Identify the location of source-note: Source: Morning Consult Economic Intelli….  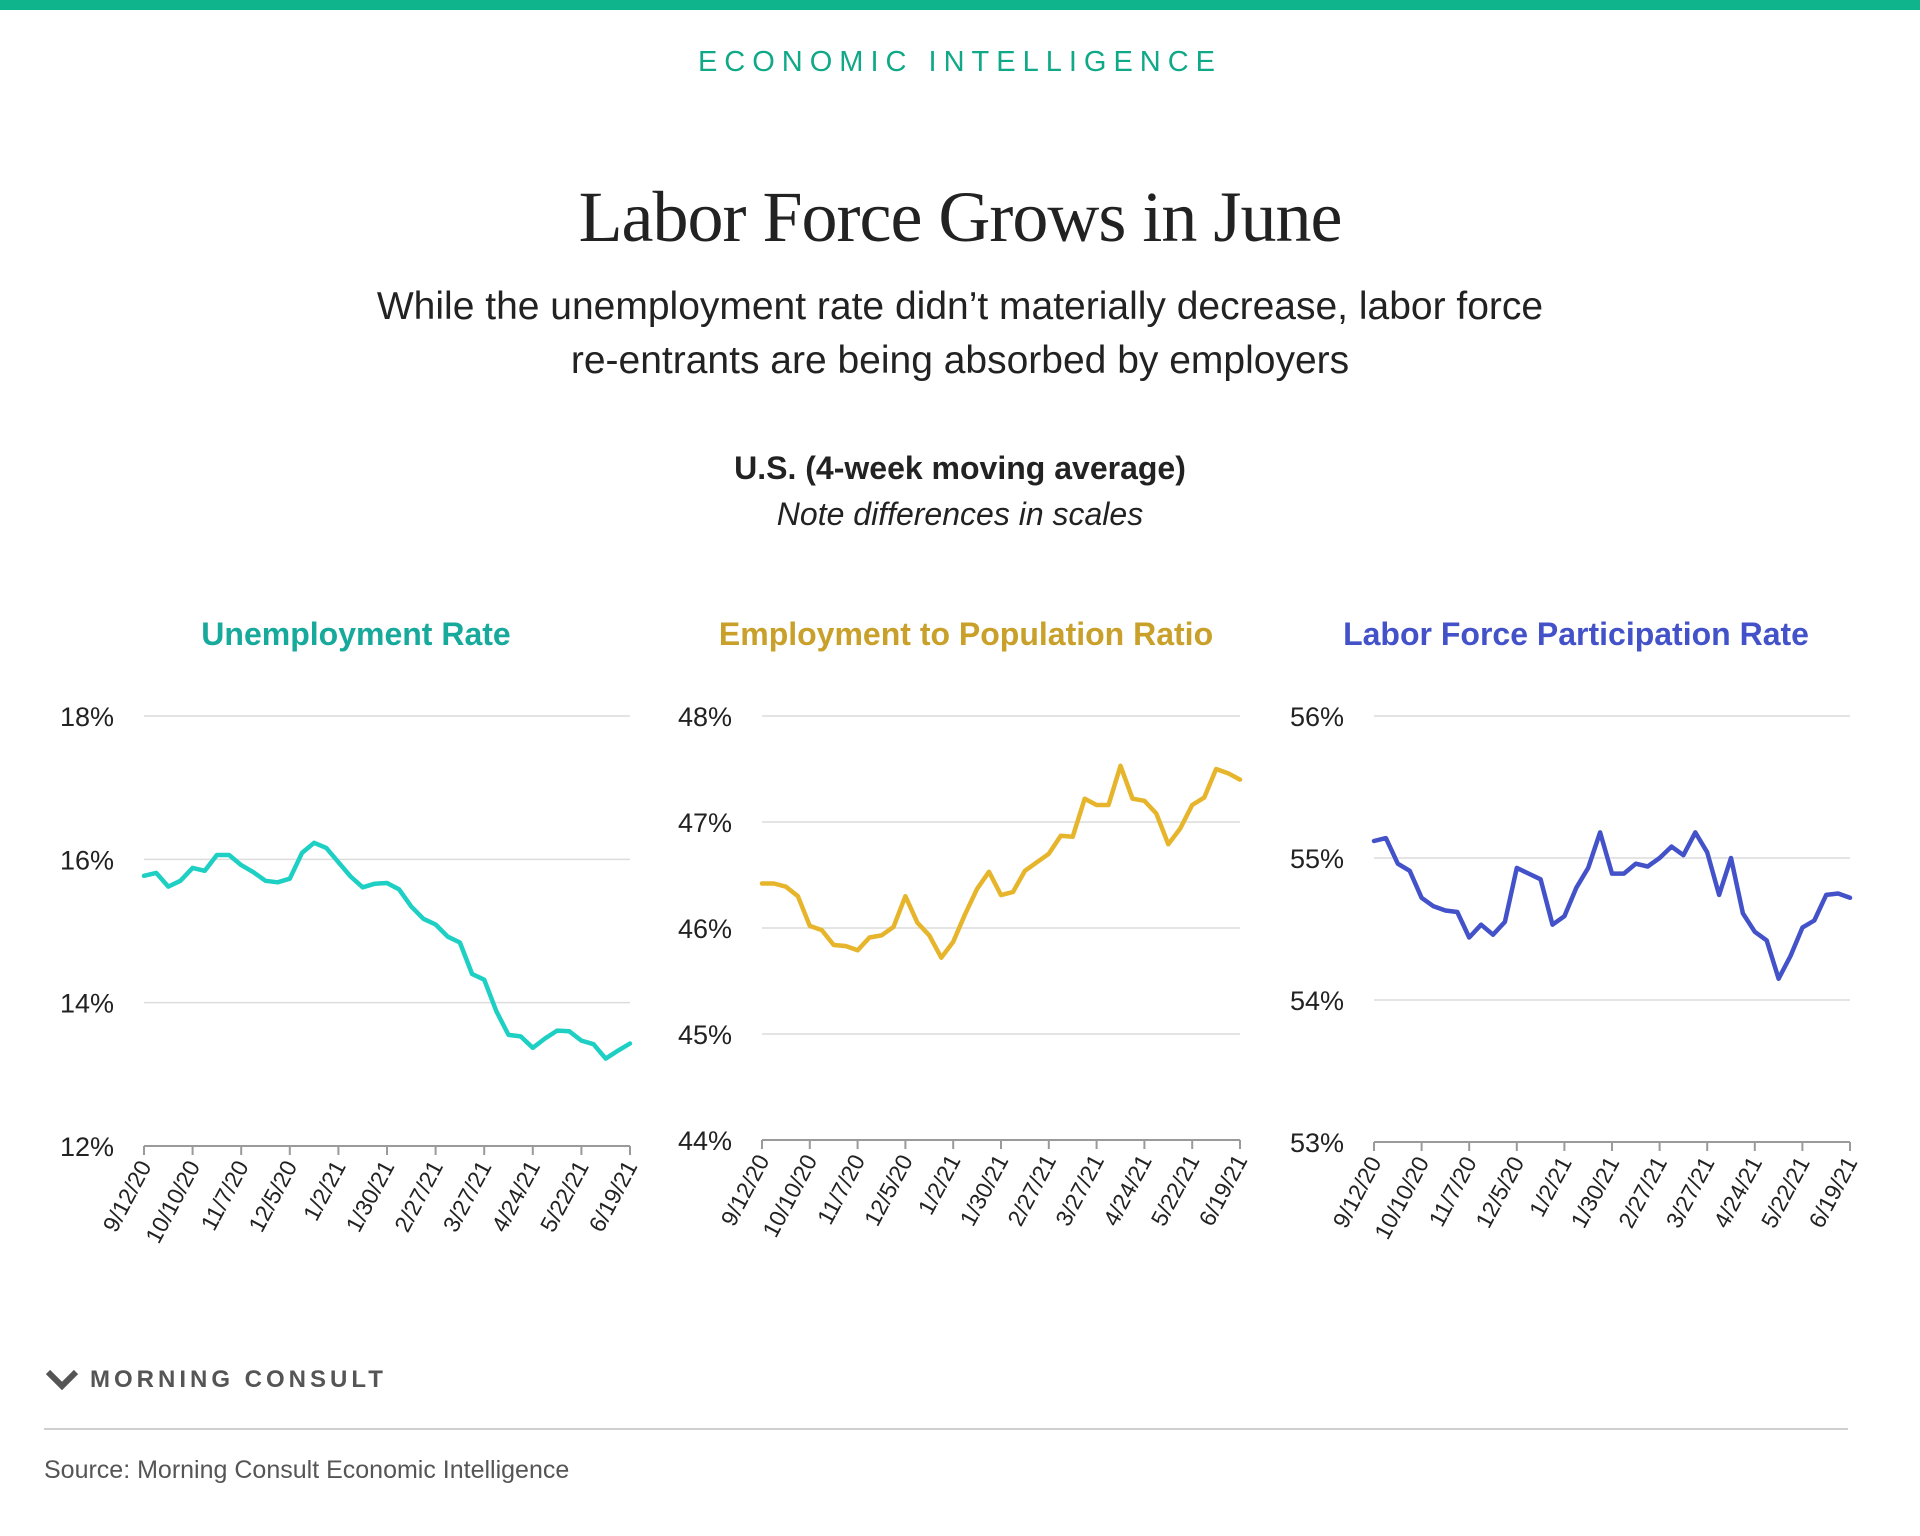
(307, 1470).